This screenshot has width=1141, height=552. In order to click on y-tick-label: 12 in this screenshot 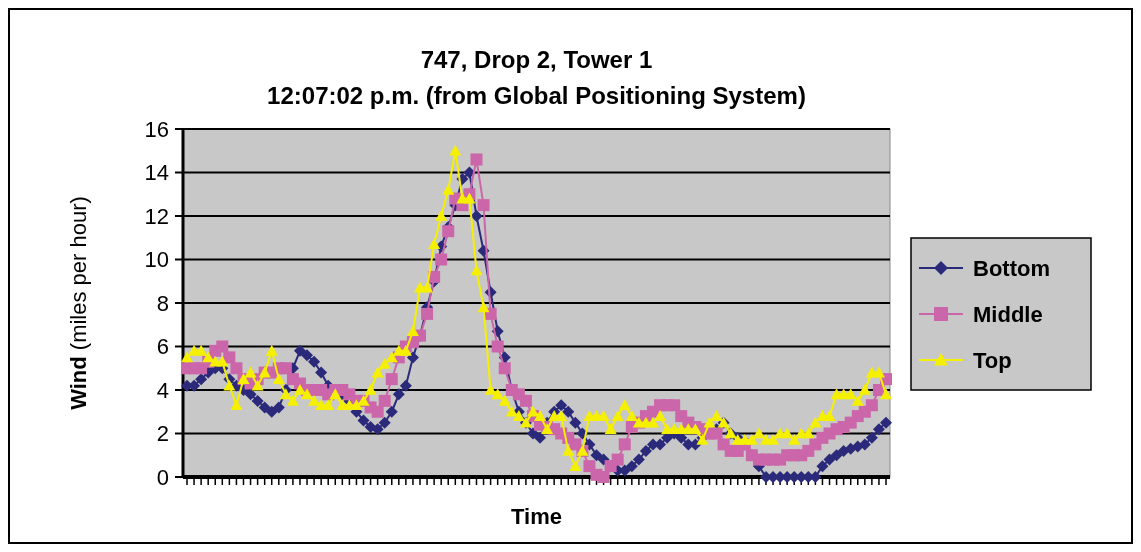, I will do `click(156, 216)`.